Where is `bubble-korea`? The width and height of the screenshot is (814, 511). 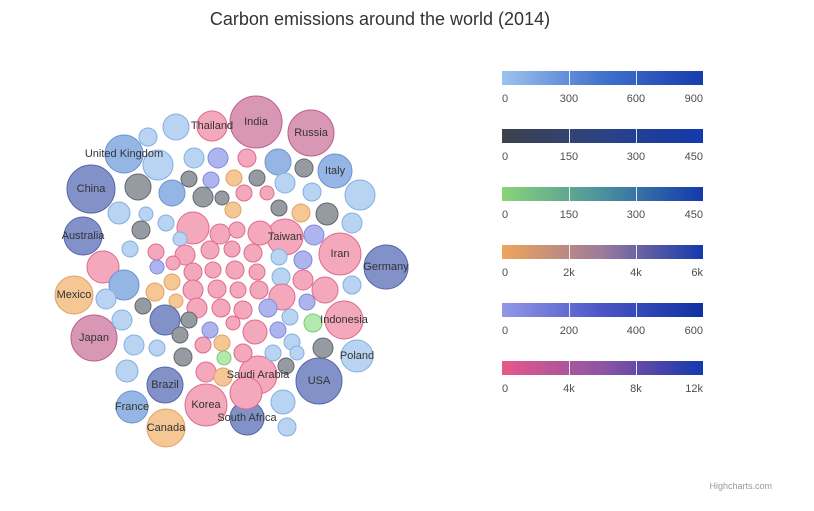
bubble-korea is located at coordinates (206, 405).